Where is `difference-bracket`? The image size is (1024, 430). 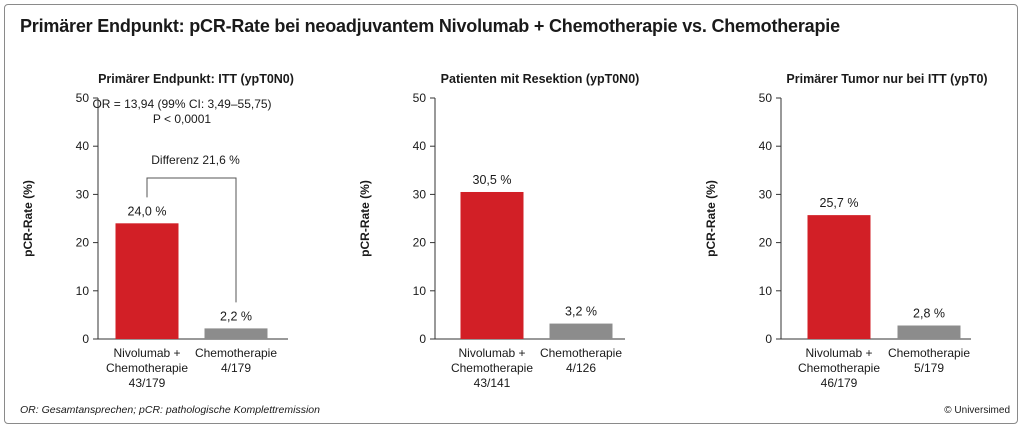 difference-bracket is located at coordinates (191, 240).